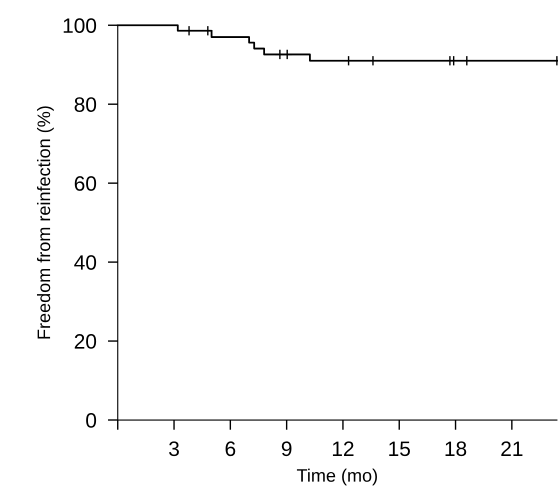 The image size is (558, 495). What do you see at coordinates (85, 104) in the screenshot?
I see `y-tick-label: 80` at bounding box center [85, 104].